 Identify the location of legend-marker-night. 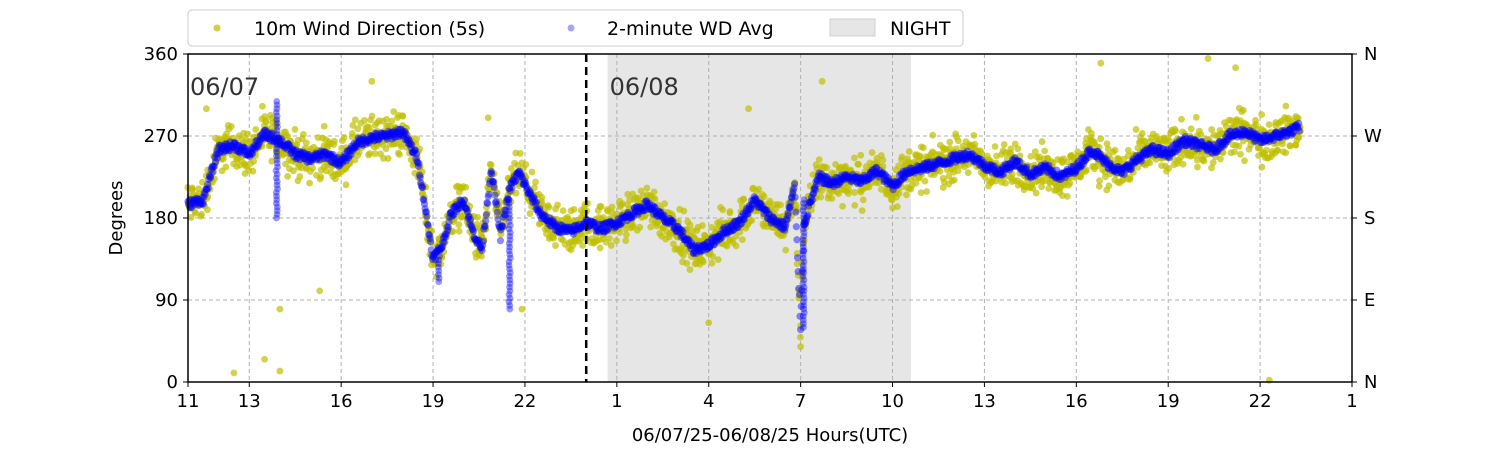
(852, 27).